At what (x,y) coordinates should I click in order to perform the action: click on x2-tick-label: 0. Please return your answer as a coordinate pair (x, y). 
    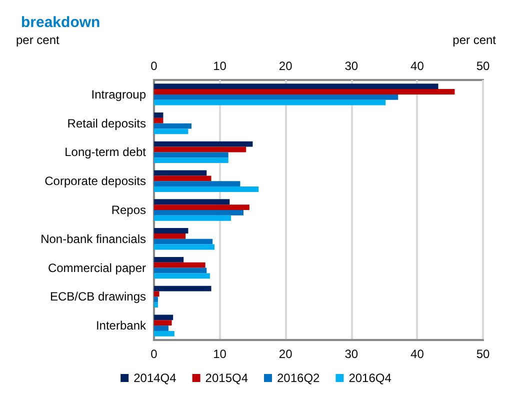
    Looking at the image, I should click on (154, 66).